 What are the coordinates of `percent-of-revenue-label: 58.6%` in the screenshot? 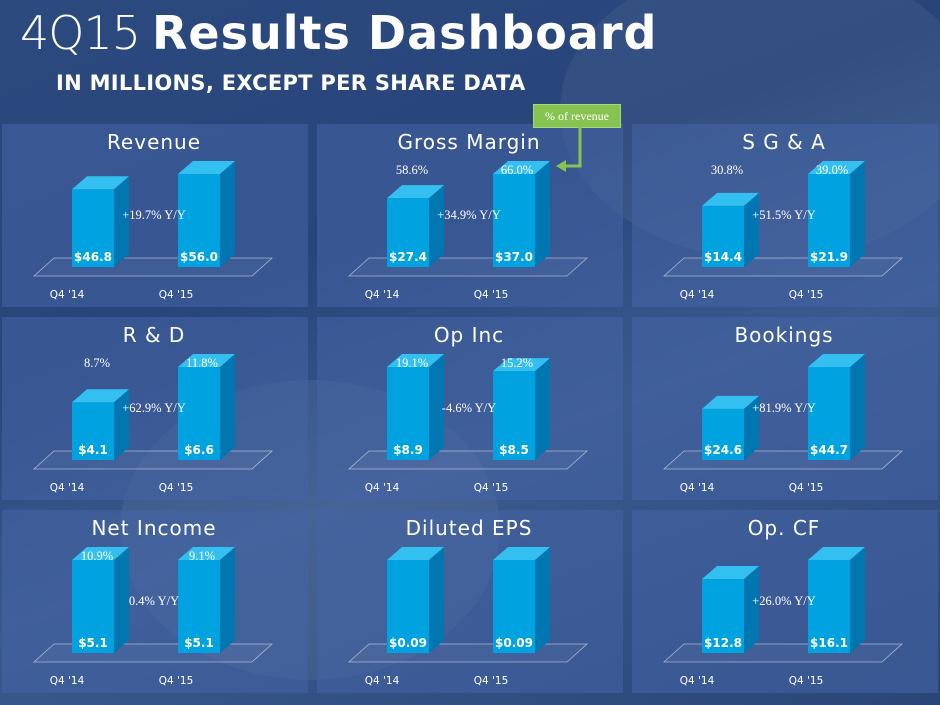 It's located at (412, 170).